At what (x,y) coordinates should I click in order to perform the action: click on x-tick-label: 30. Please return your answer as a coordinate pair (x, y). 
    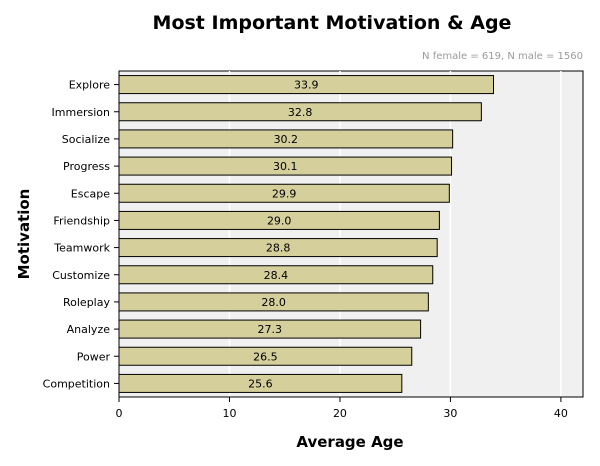
    Looking at the image, I should click on (450, 413).